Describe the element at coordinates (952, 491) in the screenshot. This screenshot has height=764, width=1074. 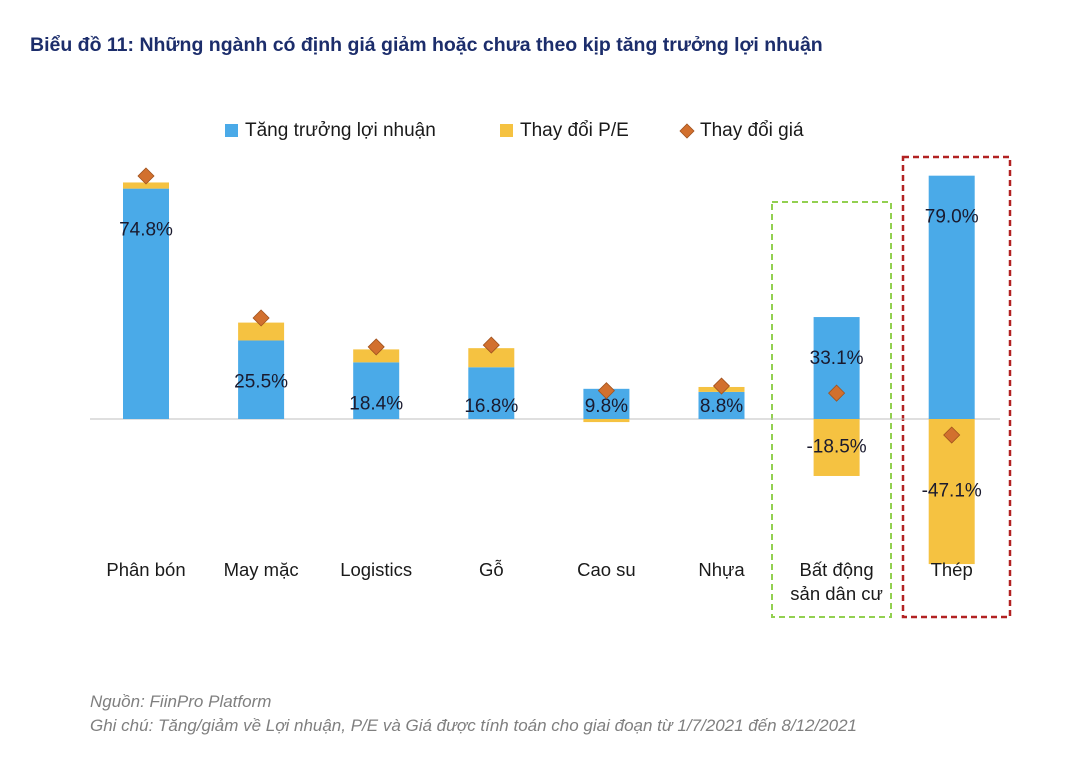
I see `data-label: -47.1%` at that location.